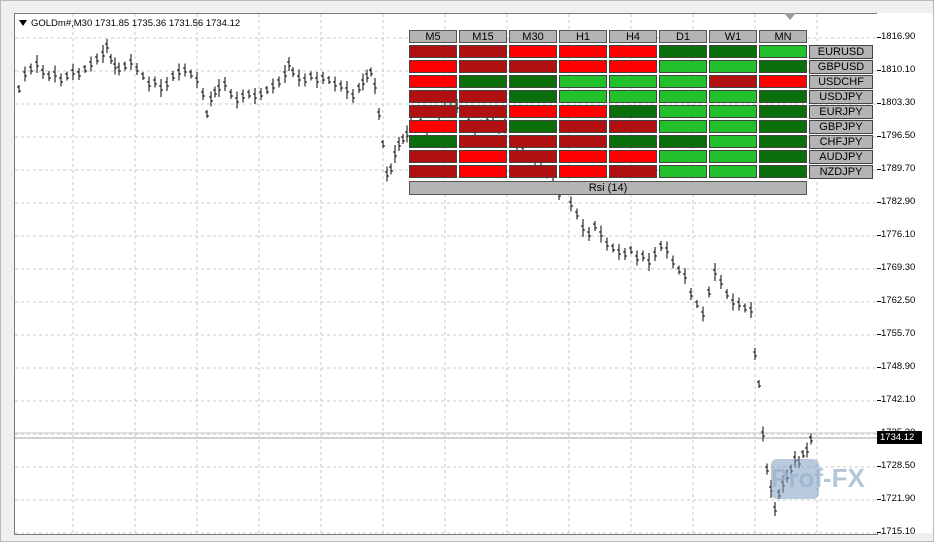 This screenshot has height=542, width=934. What do you see at coordinates (841, 157) in the screenshot?
I see `pair-button-audjpy: AUDJPY` at bounding box center [841, 157].